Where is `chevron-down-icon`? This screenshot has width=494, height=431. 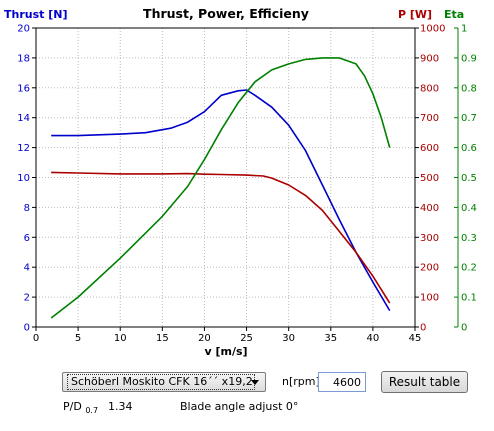
chevron-down-icon is located at coordinates (255, 382).